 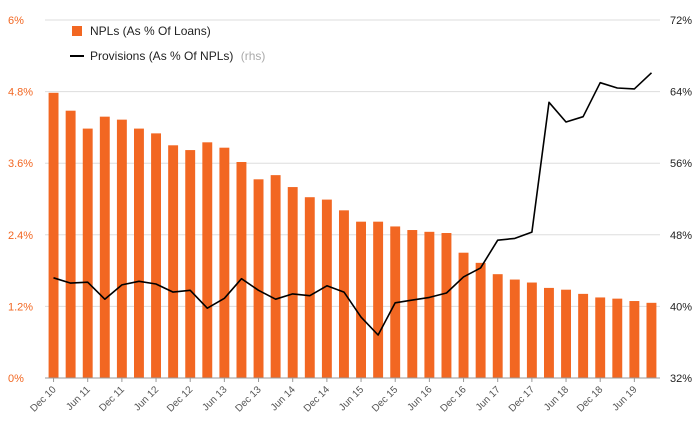 I want to click on x-tick-label: Dec 11, so click(x=112, y=399).